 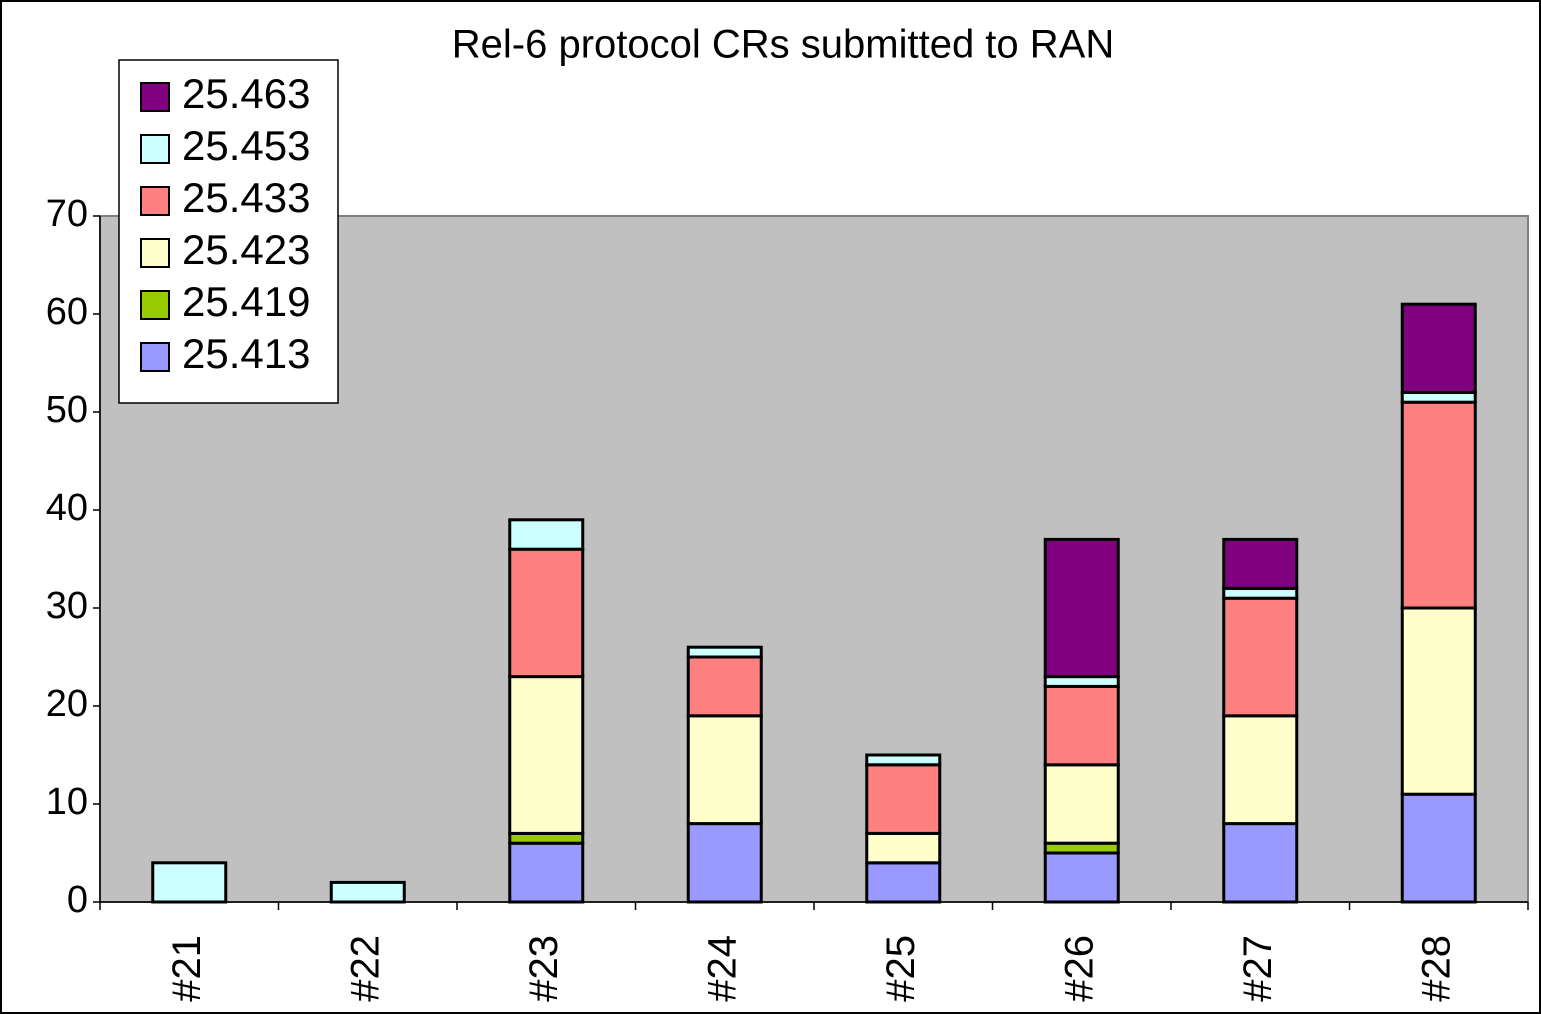 I want to click on y-tick-label: 40, so click(x=67, y=508).